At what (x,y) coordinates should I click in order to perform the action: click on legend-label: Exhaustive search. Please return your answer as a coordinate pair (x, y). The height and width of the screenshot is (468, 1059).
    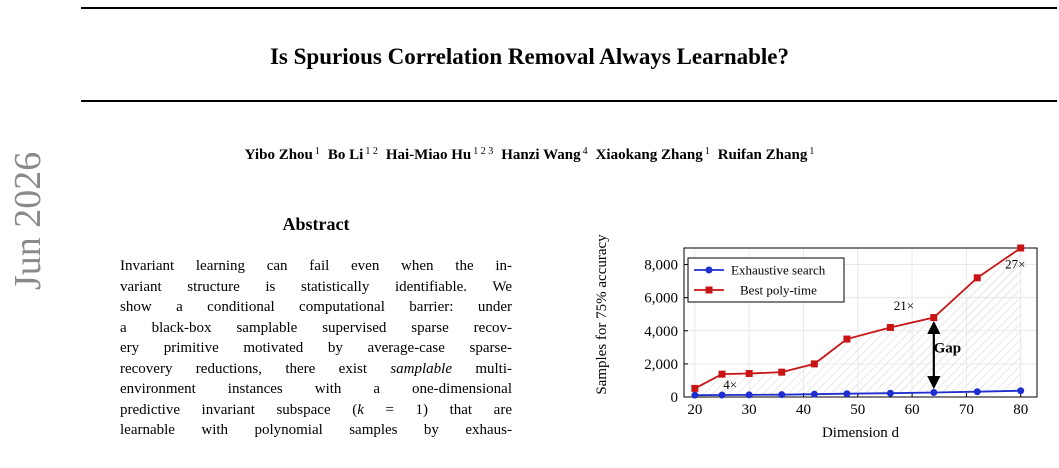
    Looking at the image, I should click on (778, 270).